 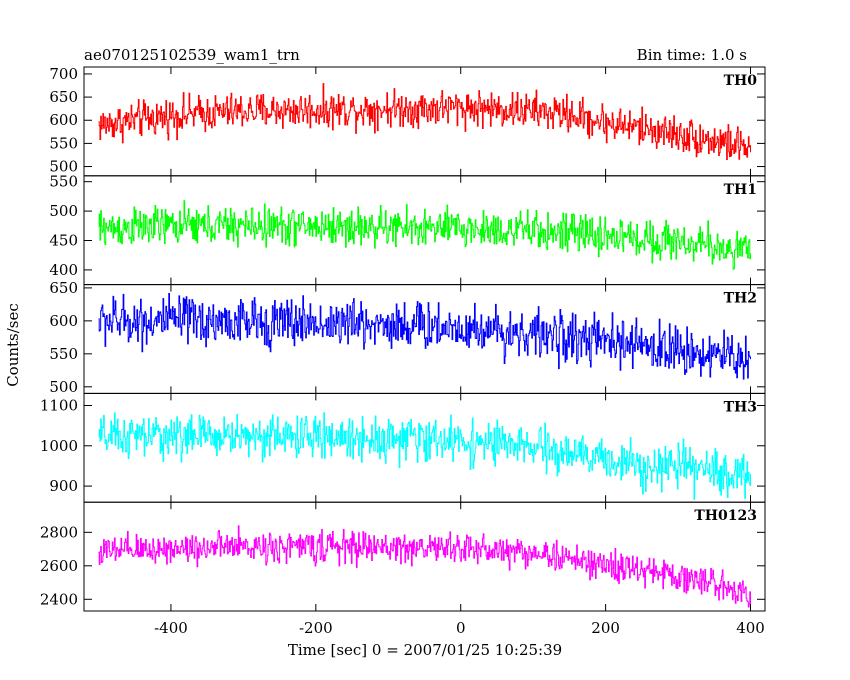 What do you see at coordinates (59, 566) in the screenshot?
I see `y-tick-label: 2600` at bounding box center [59, 566].